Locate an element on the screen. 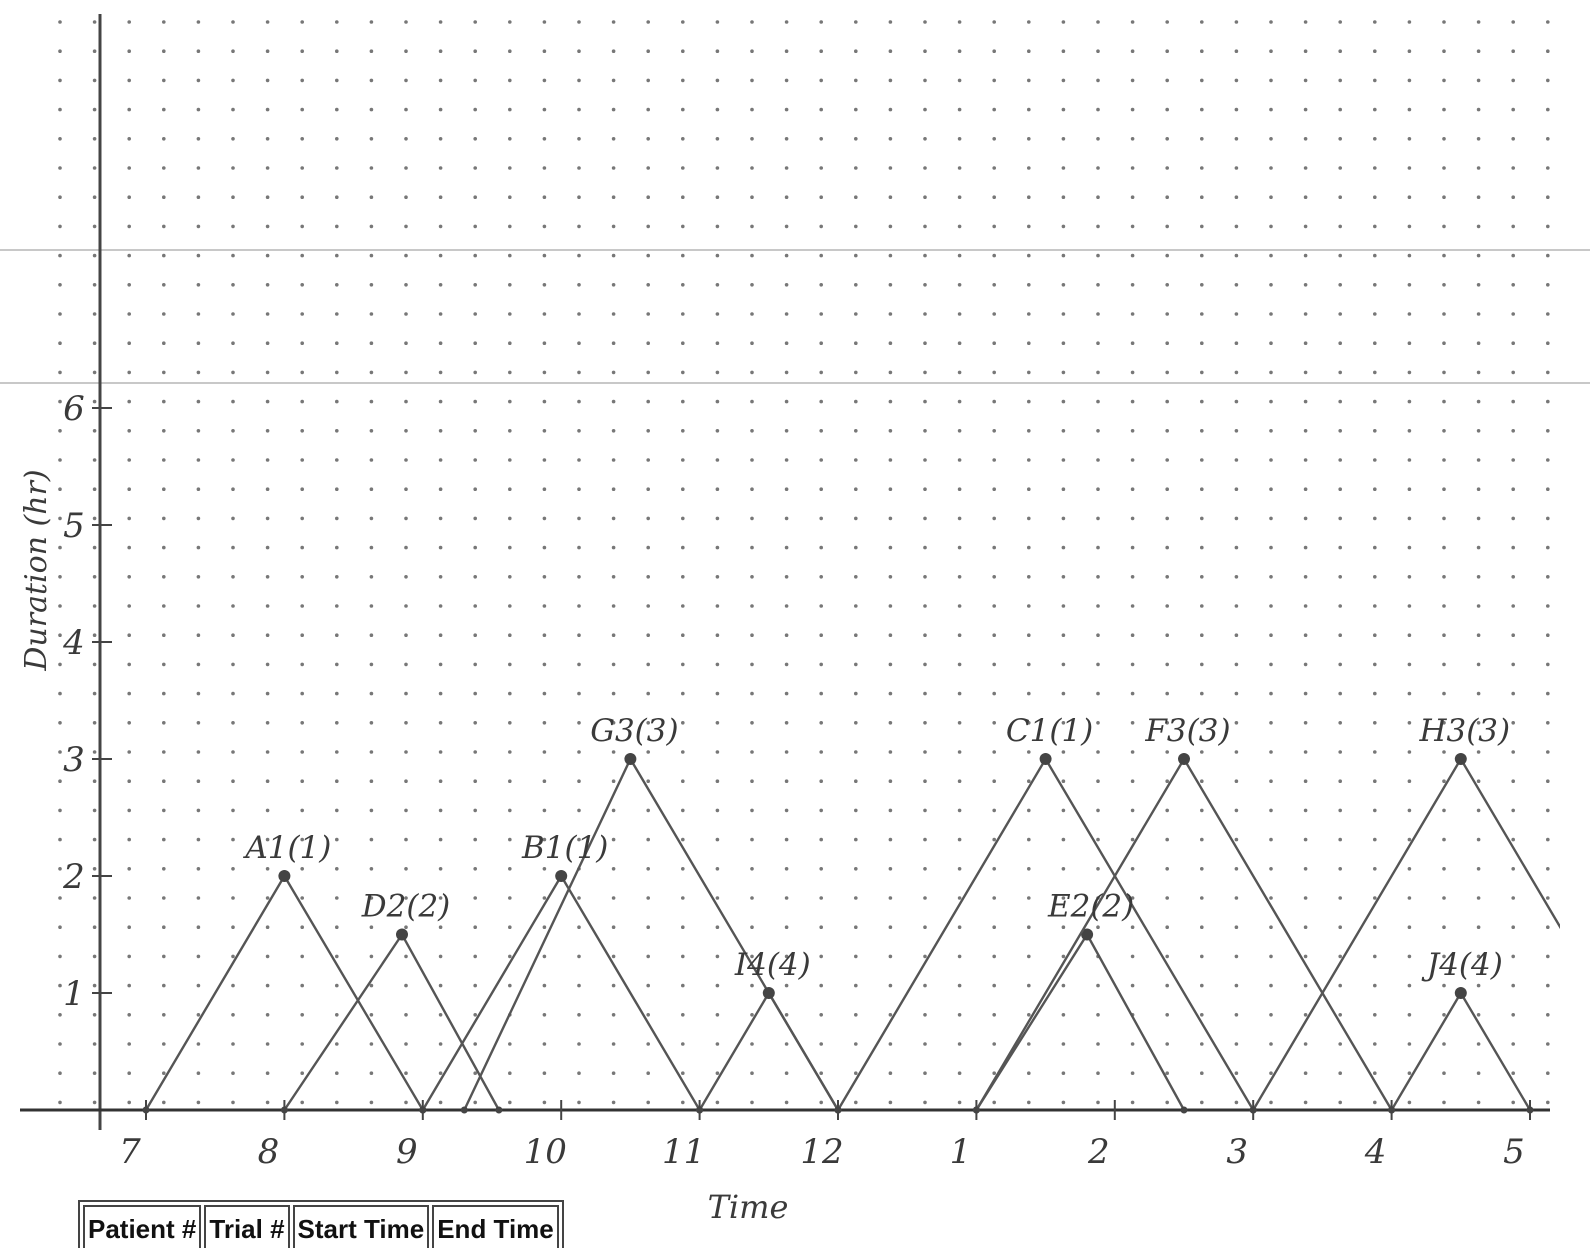 This screenshot has width=1590, height=1249. paper-ruled-lines is located at coordinates (795, 316).